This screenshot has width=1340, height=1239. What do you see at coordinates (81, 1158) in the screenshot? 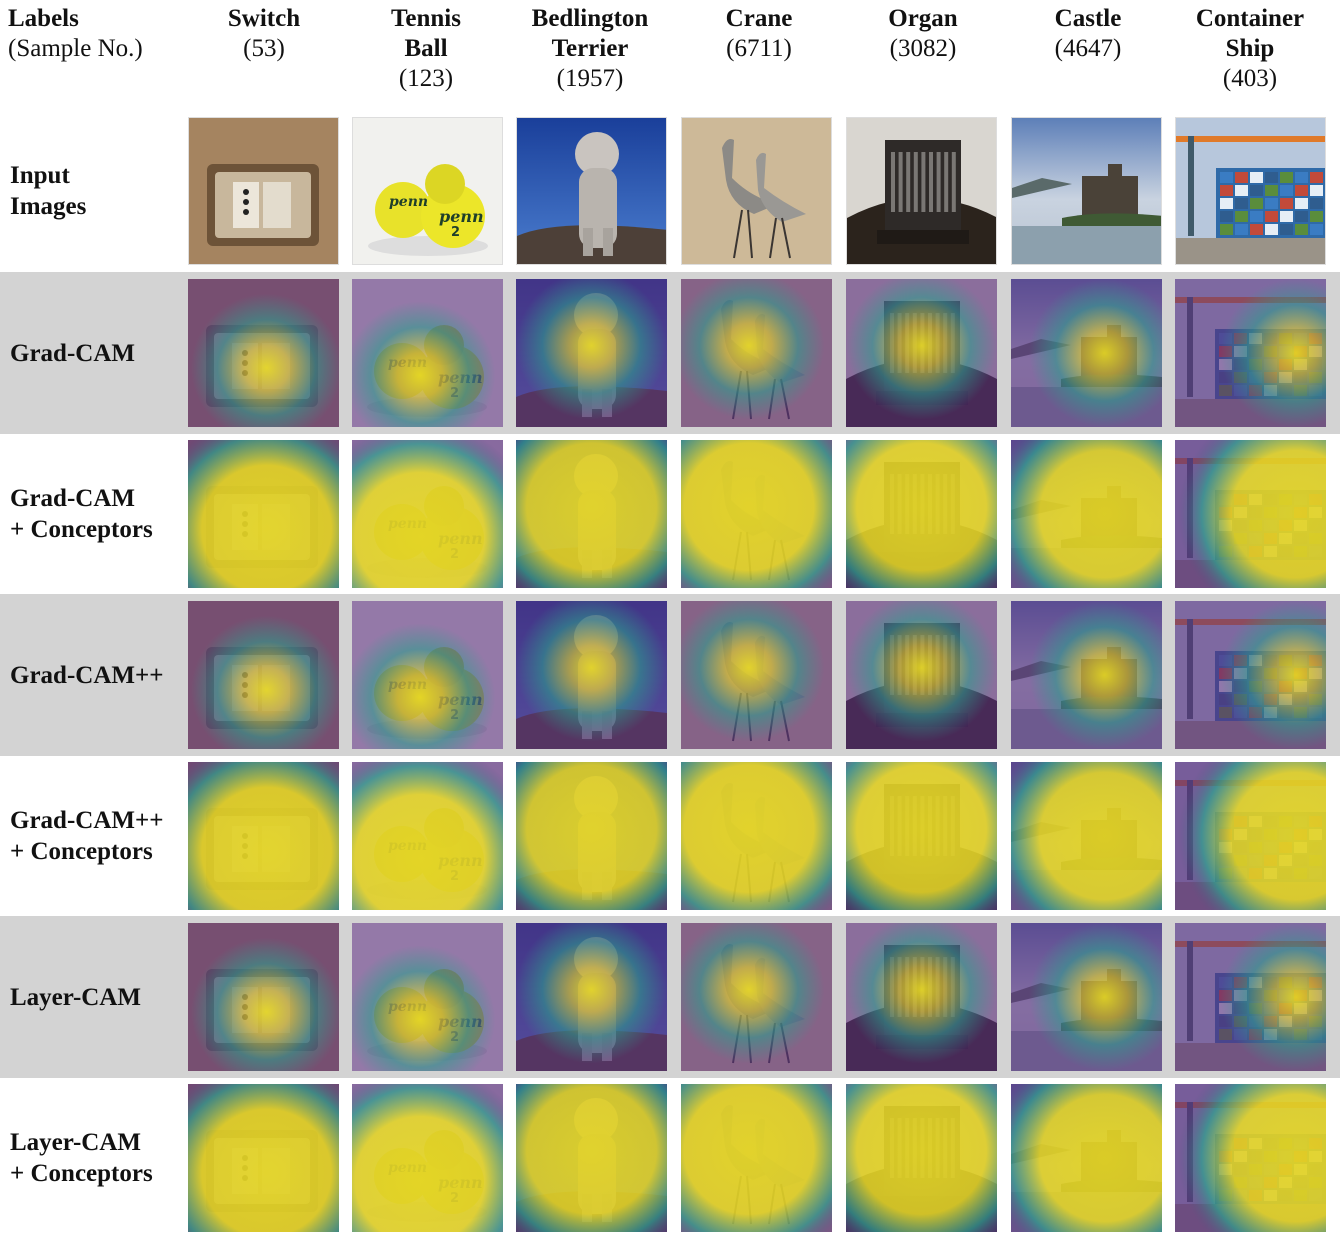
I see `row-label: Layer-CAM + Conceptors` at bounding box center [81, 1158].